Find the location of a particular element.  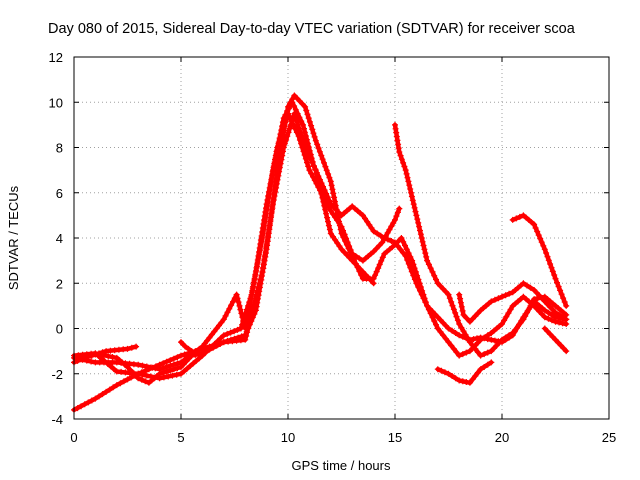

x-tick-label-0: 0 is located at coordinates (73, 437).